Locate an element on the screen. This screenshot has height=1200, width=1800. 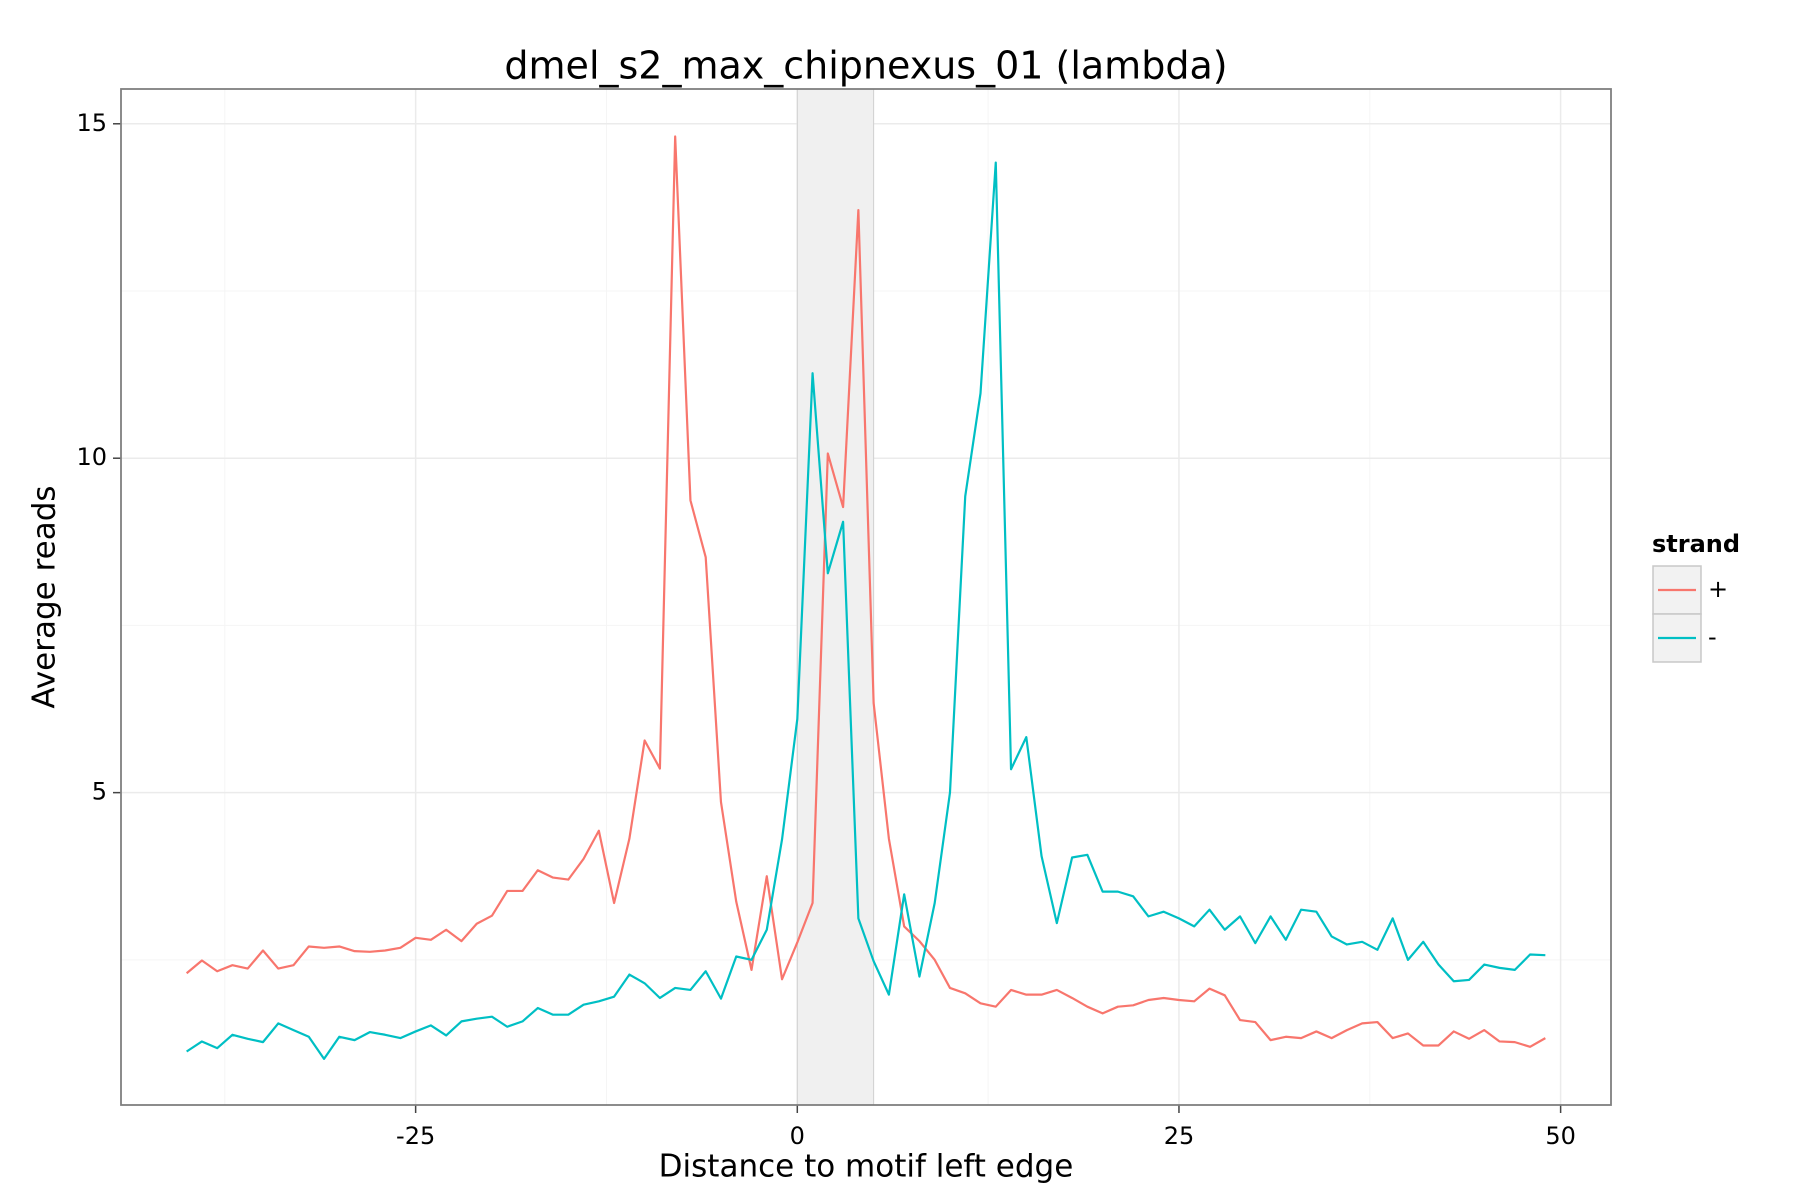
x-tick-label: 50 is located at coordinates (1560, 1136).